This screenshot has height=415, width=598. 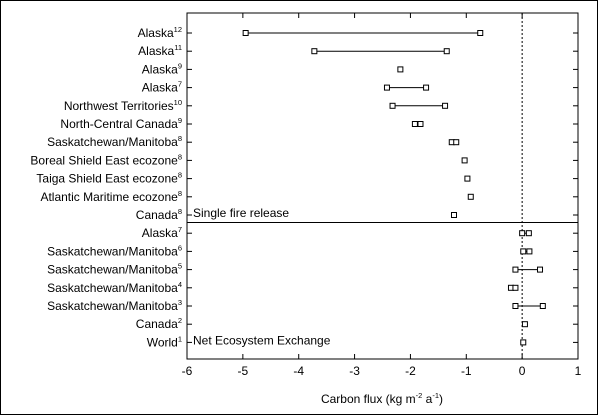 I want to click on x-axis-label: Carbon flux (kg m-2 a-1), so click(x=382, y=398).